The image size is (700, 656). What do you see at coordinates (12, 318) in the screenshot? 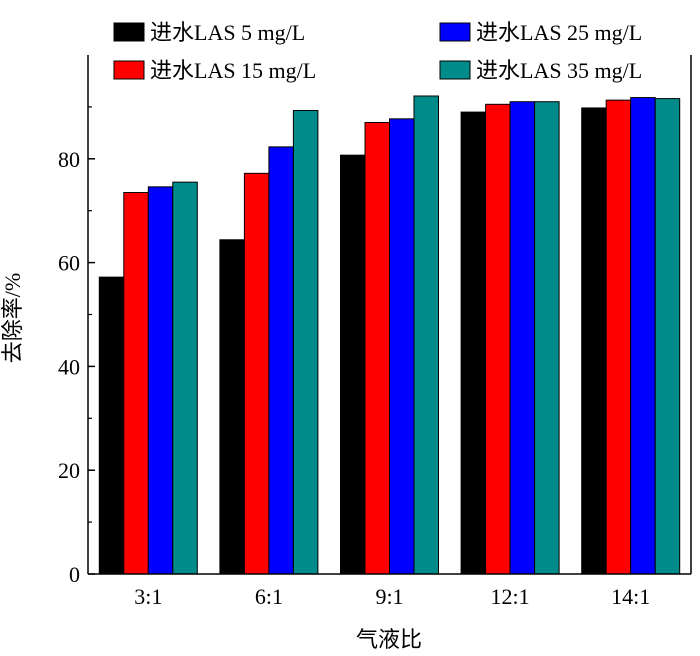
I see `y-axis-title: 去除率/%` at bounding box center [12, 318].